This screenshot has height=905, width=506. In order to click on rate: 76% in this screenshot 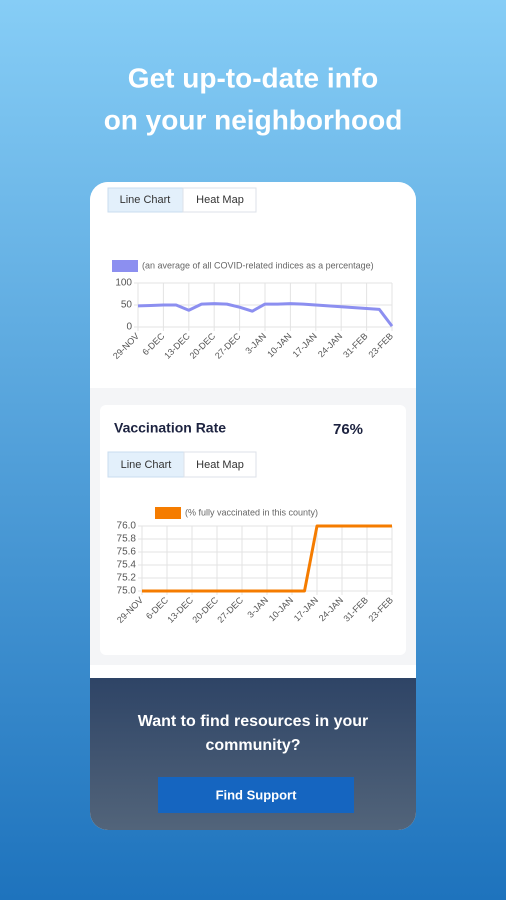, I will do `click(348, 429)`.